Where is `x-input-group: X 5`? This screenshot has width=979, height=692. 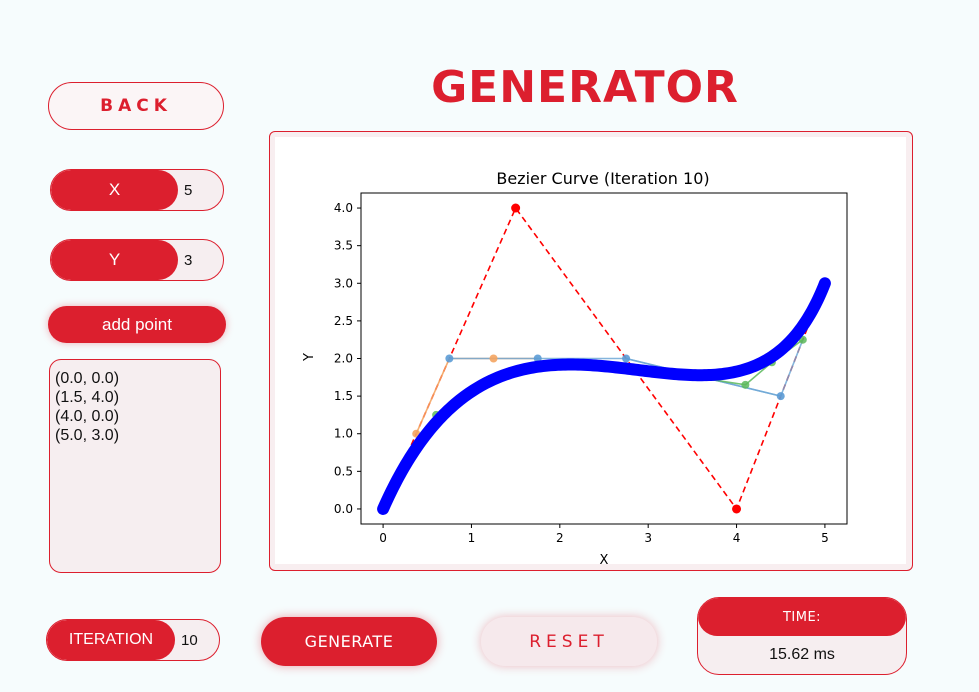 x-input-group: X 5 is located at coordinates (137, 190).